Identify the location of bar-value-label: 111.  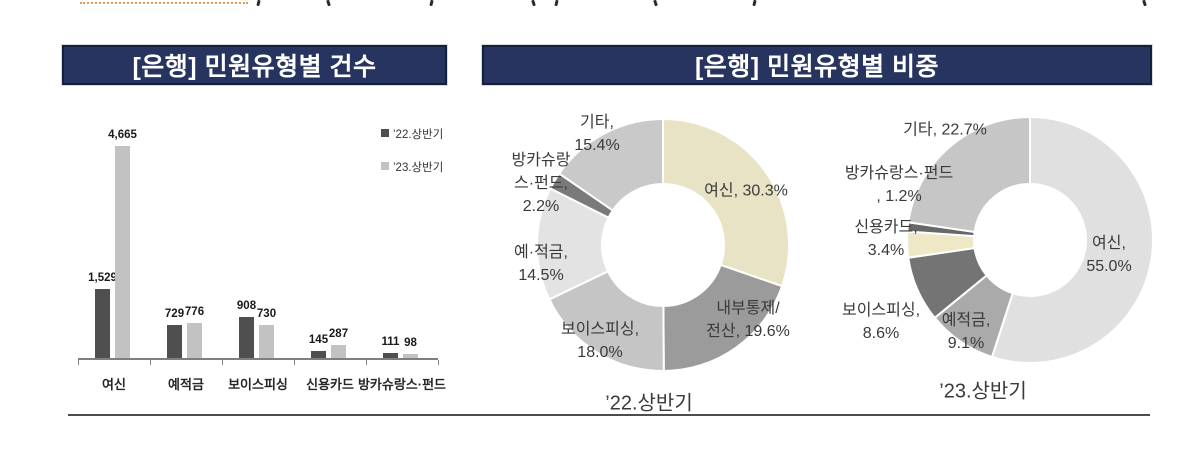
(390, 342).